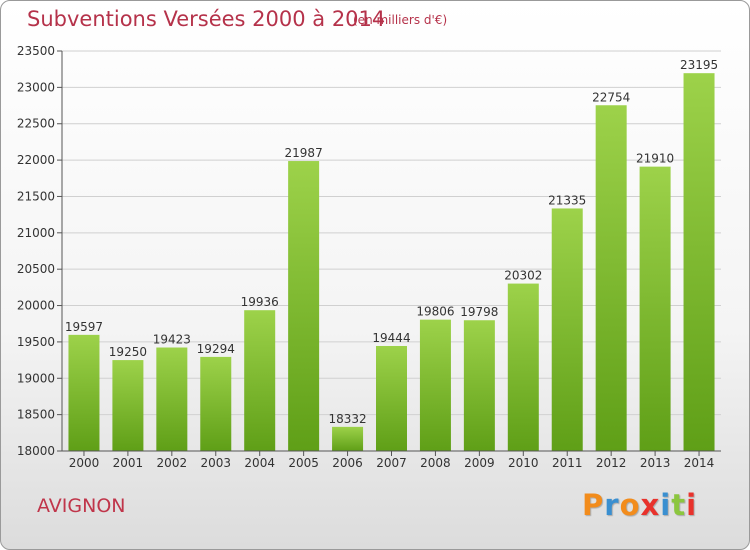 This screenshot has width=750, height=550. Describe the element at coordinates (215, 463) in the screenshot. I see `x-tick-label: 2003` at that location.